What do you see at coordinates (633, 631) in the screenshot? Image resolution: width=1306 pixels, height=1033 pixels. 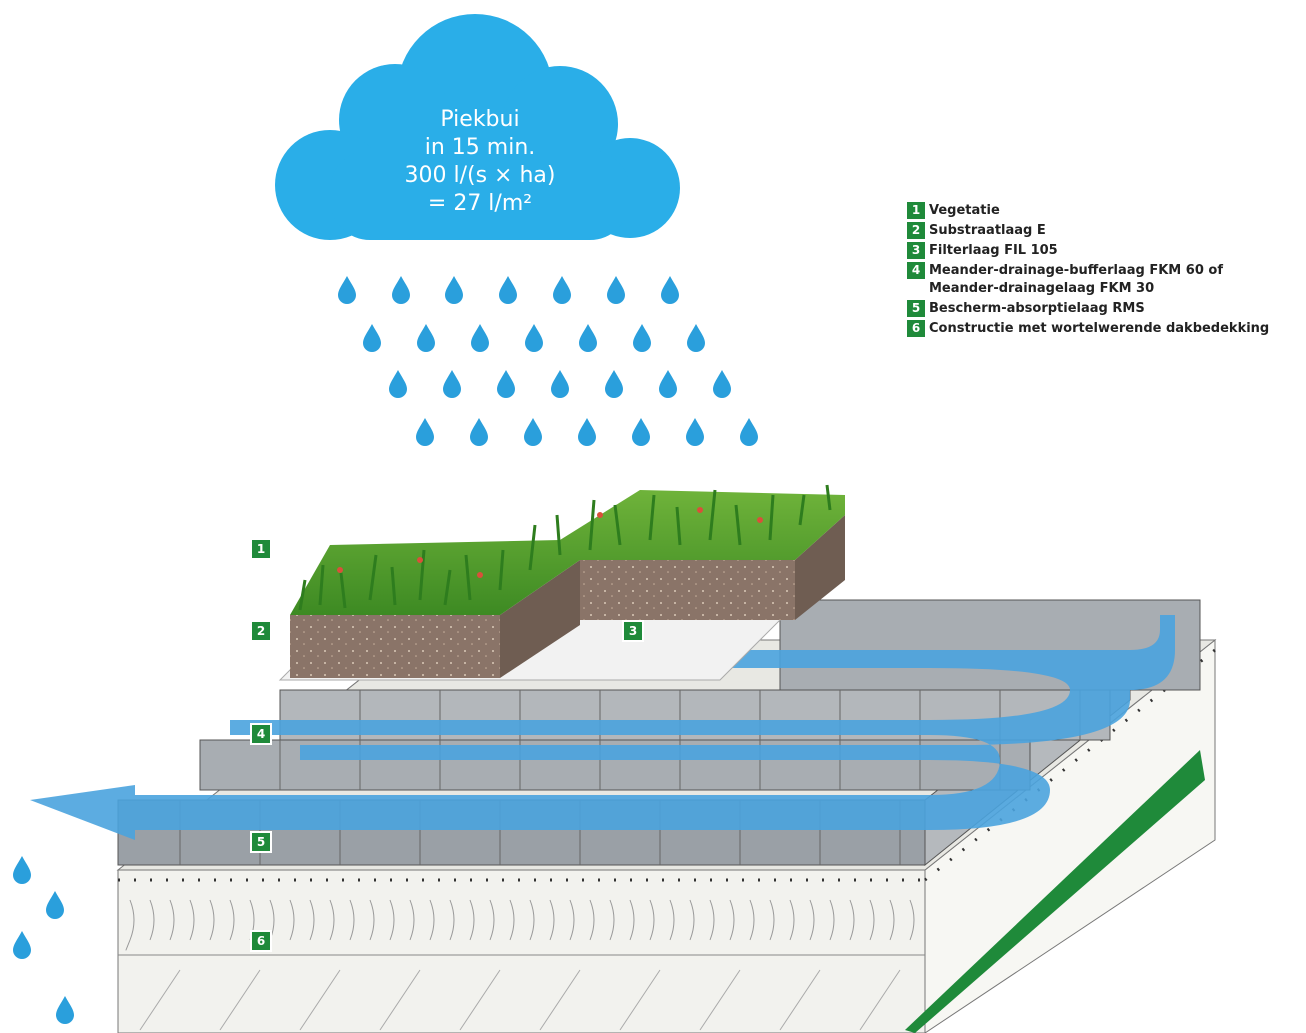 I see `layer-marker-3: 3` at bounding box center [633, 631].